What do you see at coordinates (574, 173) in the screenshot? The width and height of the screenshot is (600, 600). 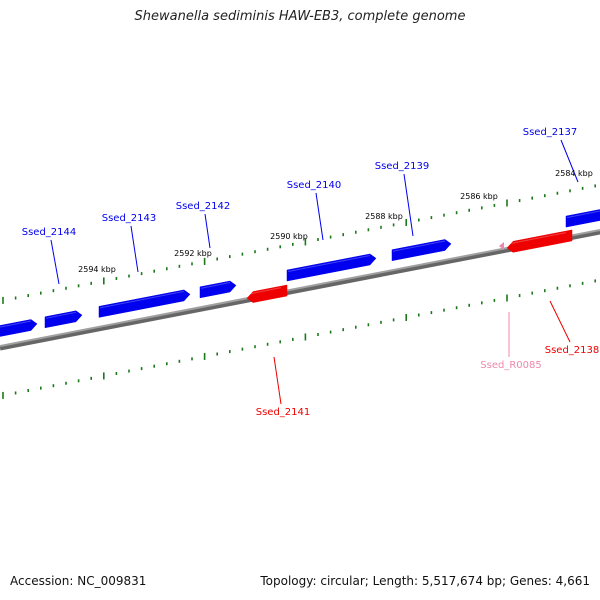 I see `kbp-label: 2584 kbp` at bounding box center [574, 173].